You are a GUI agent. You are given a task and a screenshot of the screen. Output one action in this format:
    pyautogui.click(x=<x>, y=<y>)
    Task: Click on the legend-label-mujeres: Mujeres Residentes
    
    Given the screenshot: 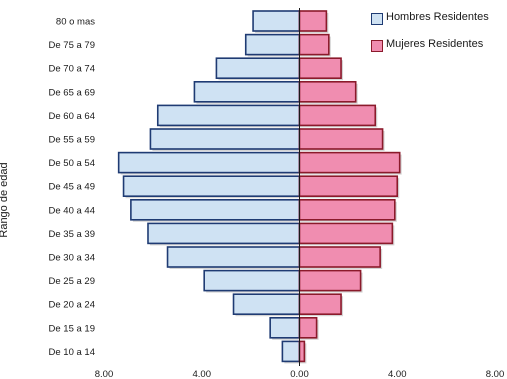 What is the action you would take?
    pyautogui.click(x=435, y=44)
    